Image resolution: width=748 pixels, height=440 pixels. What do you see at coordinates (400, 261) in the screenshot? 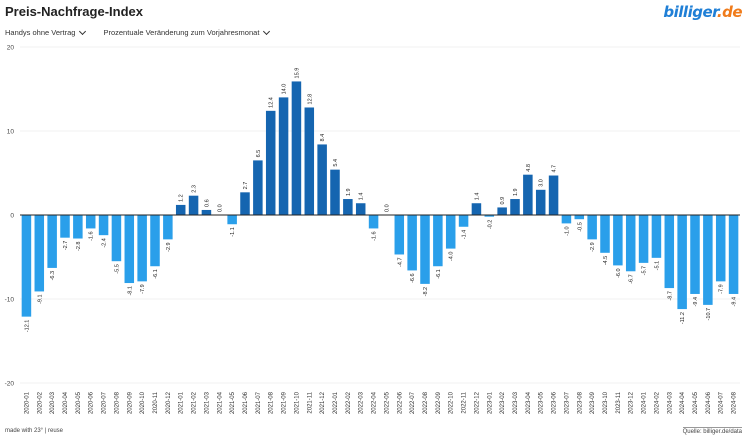
I see `data-label: -4.7` at bounding box center [400, 261].